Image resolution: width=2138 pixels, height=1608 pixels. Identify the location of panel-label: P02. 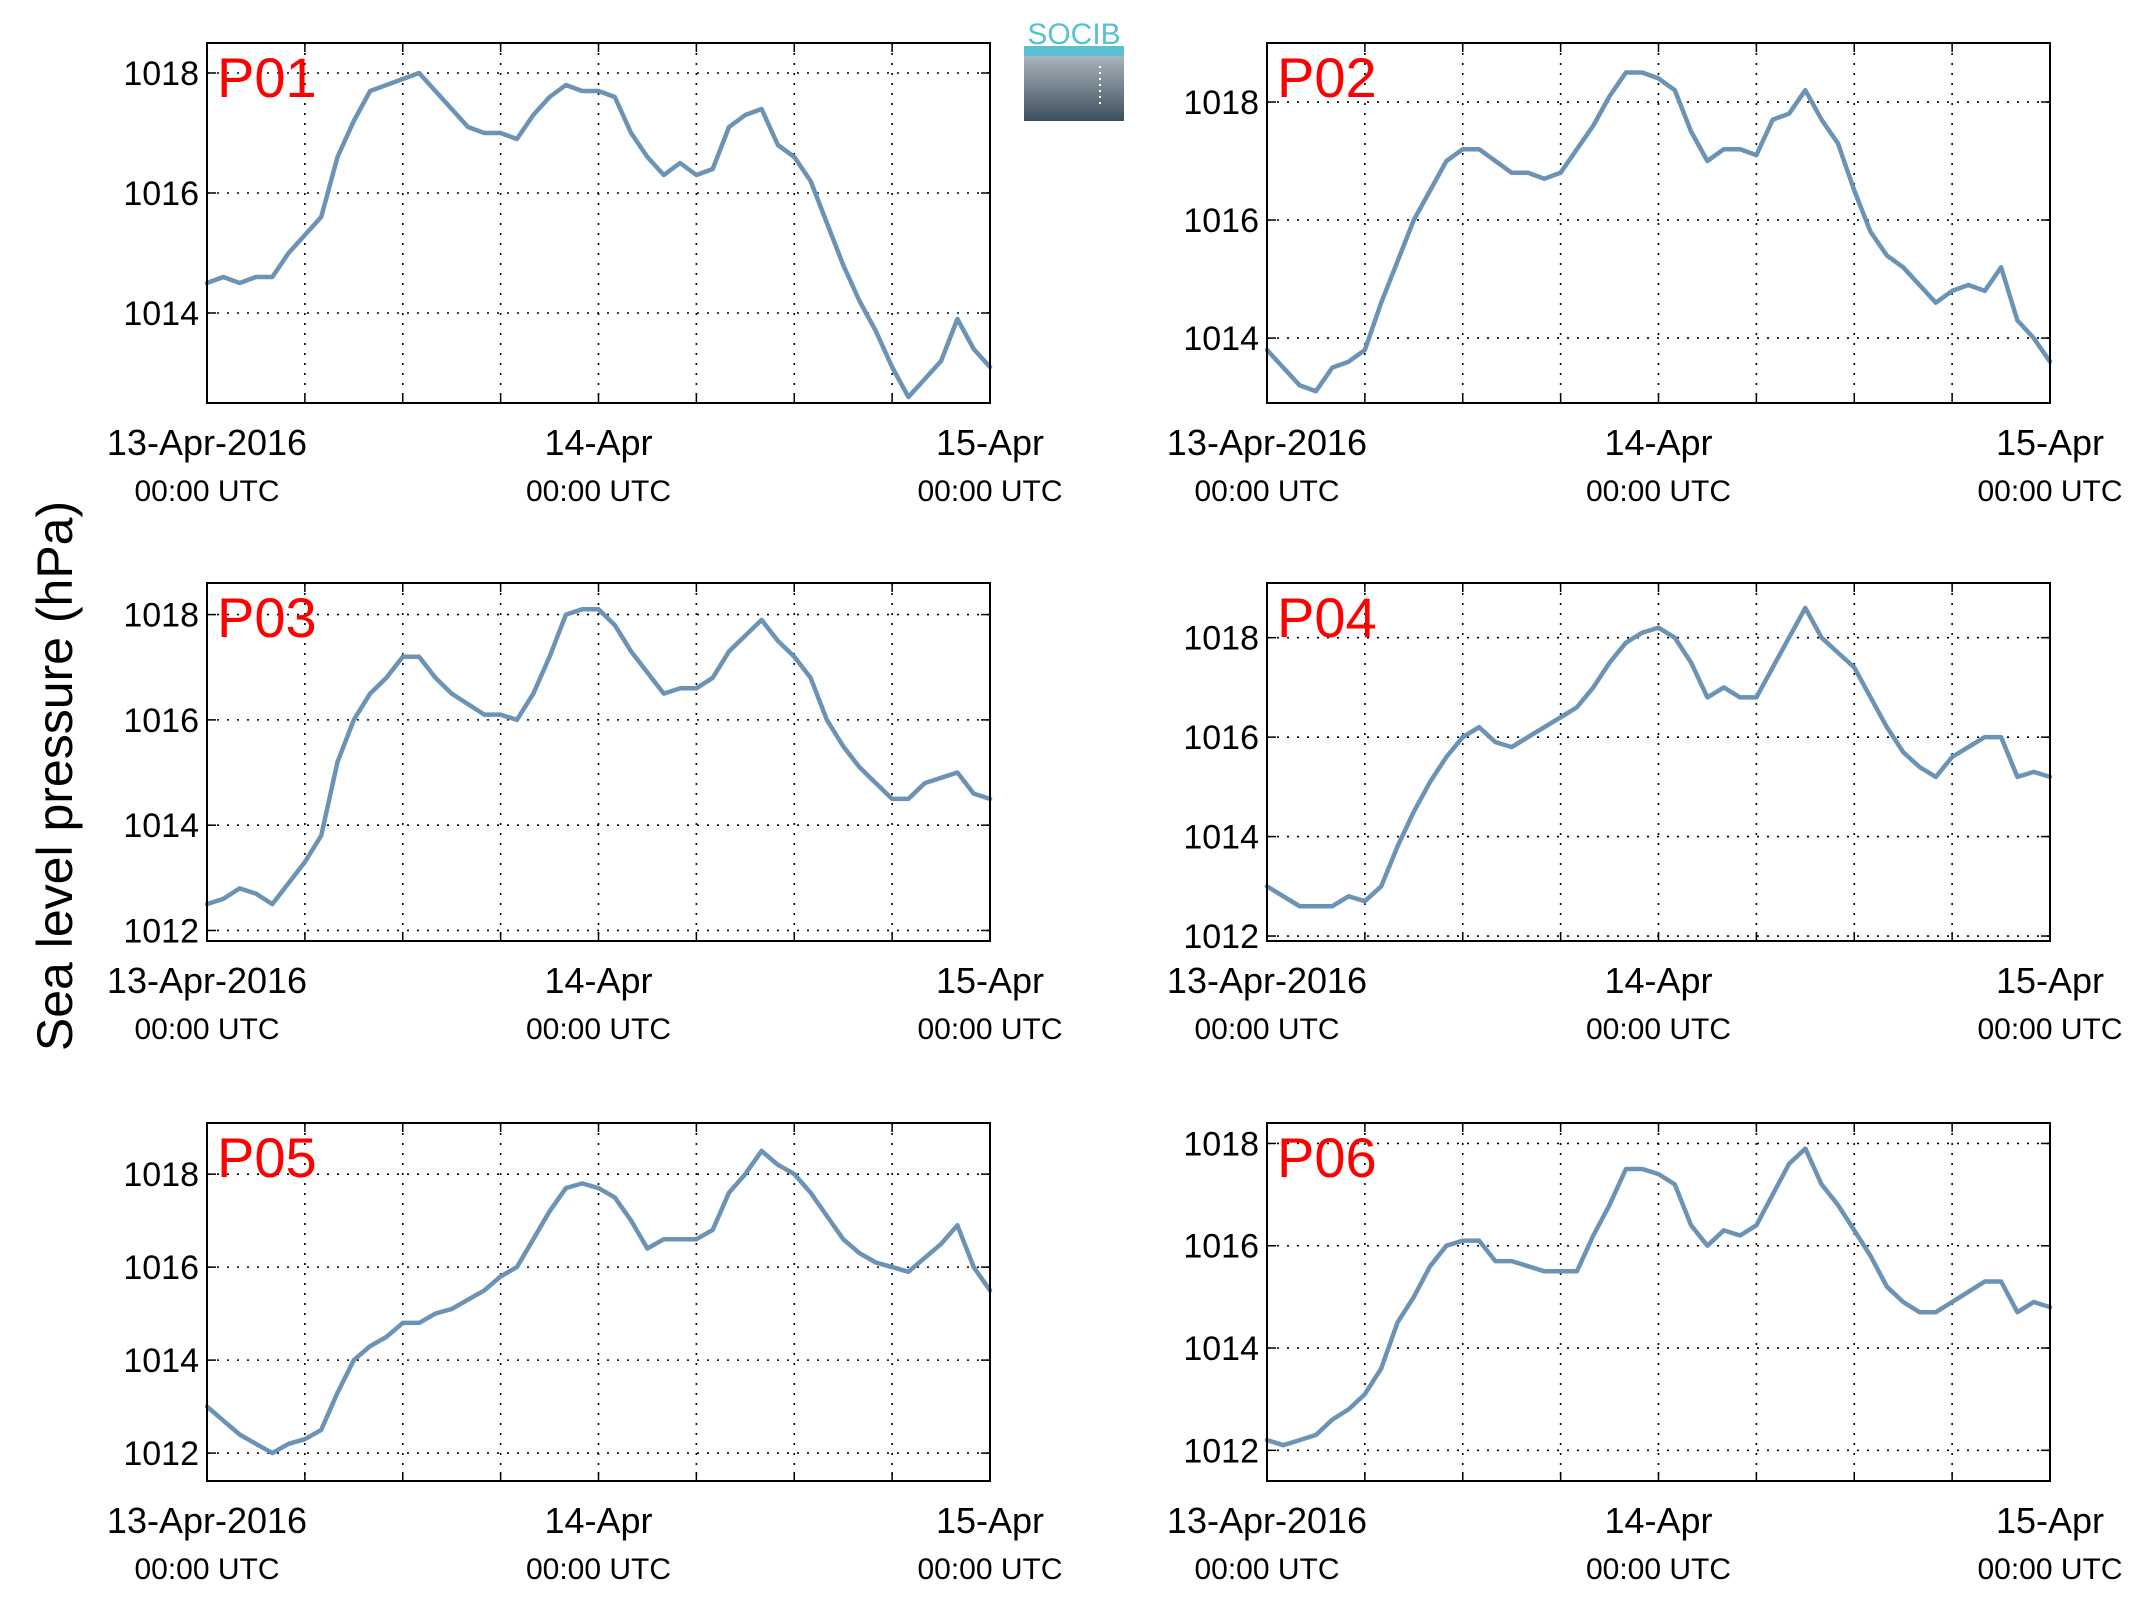
(1327, 77).